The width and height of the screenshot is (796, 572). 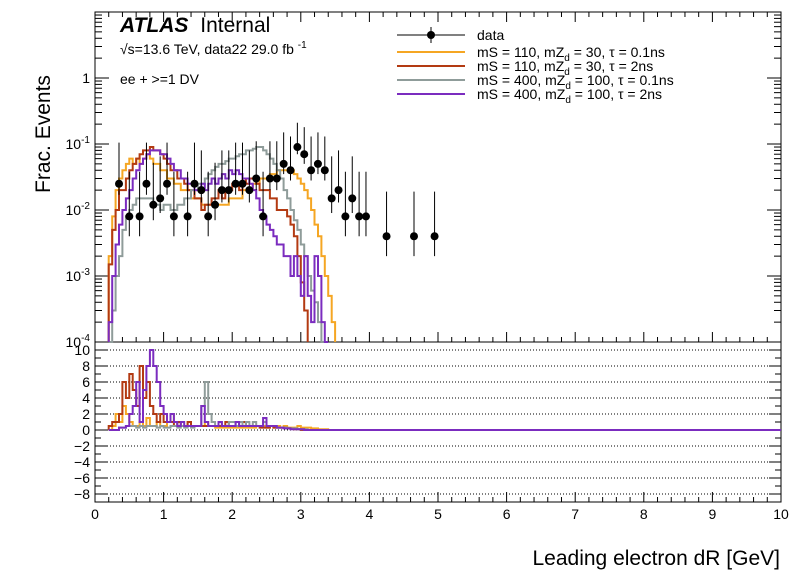 What do you see at coordinates (657, 558) in the screenshot?
I see `x-axis-label: Leading electron dR [GeV]` at bounding box center [657, 558].